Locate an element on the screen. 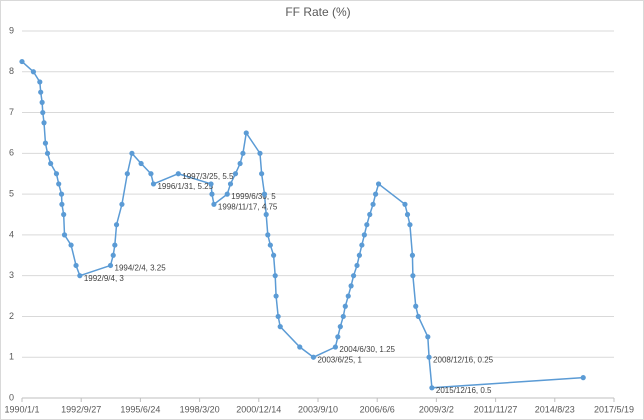  y-tick-label: 0 is located at coordinates (11, 397).